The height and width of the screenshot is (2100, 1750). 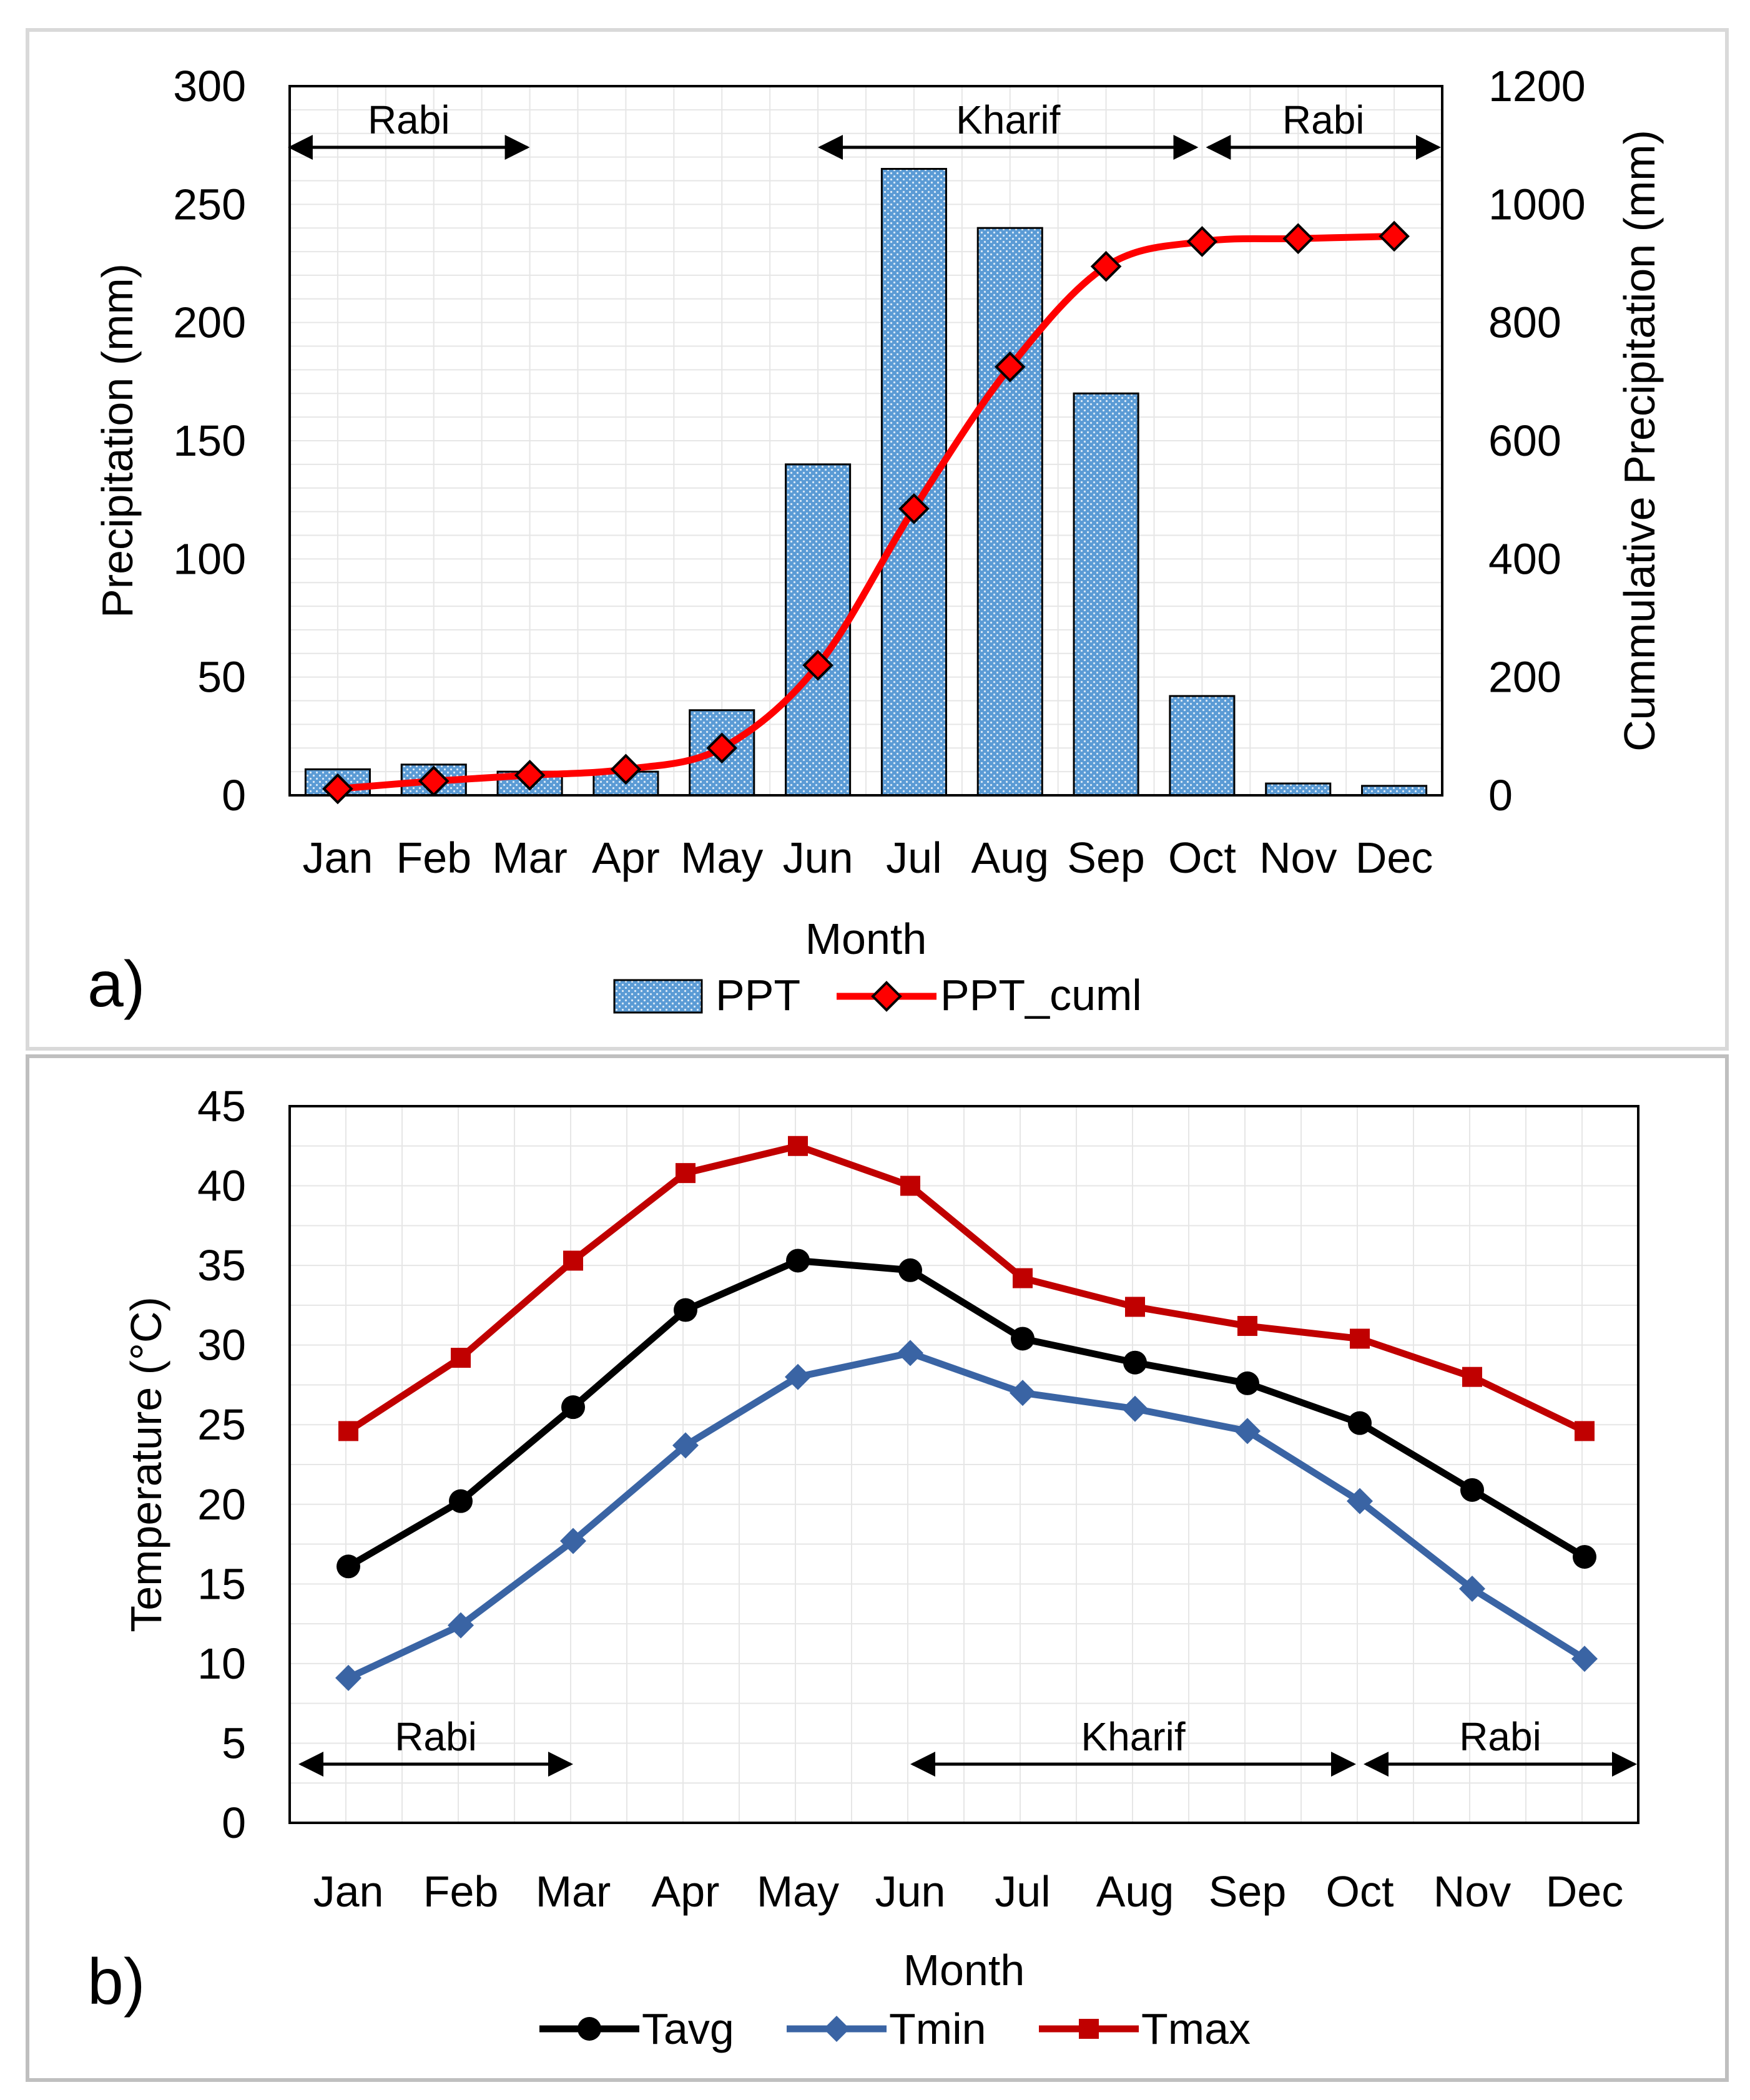 What do you see at coordinates (573, 1891) in the screenshot?
I see `x-tick-label: Mar` at bounding box center [573, 1891].